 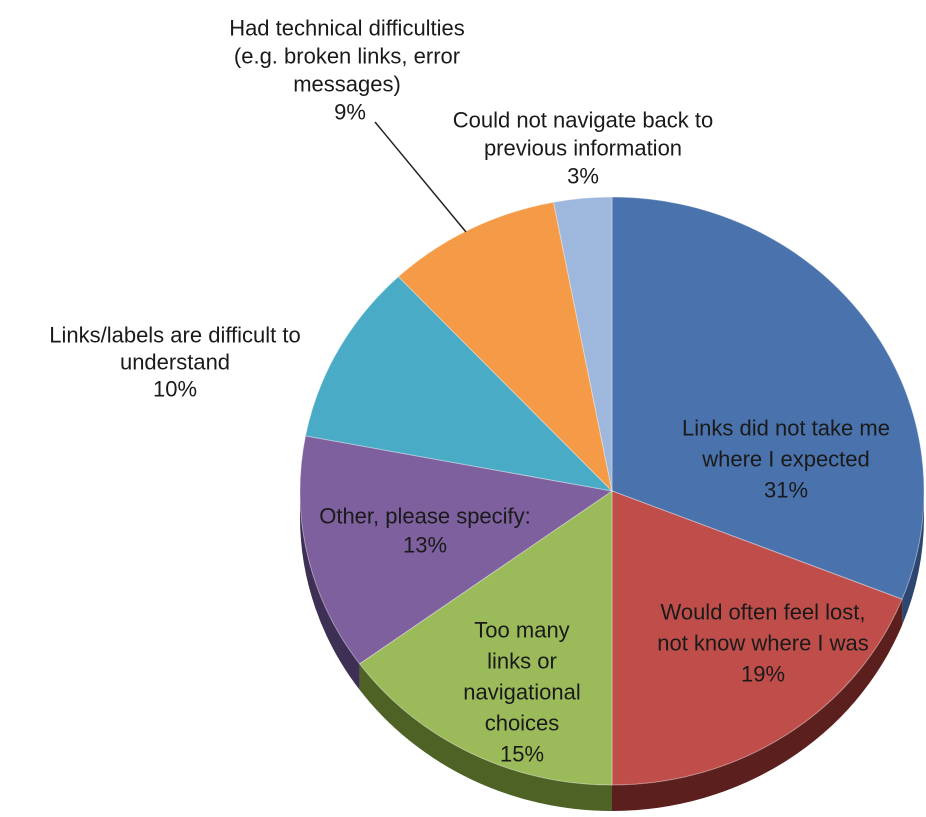 I want to click on slice-label-feel-lost: not know where I was, so click(x=763, y=643).